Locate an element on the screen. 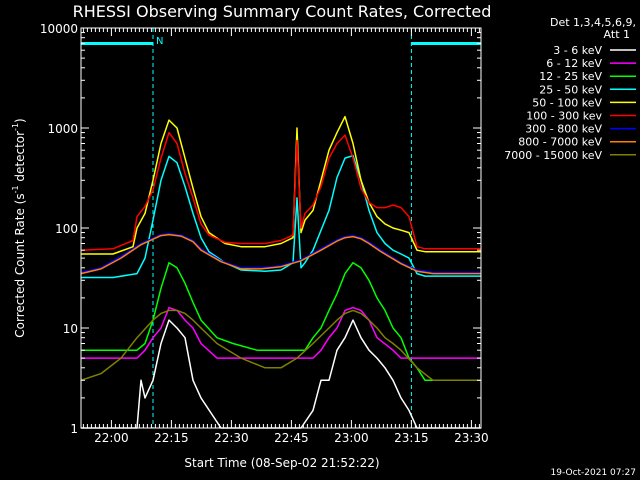 This screenshot has height=480, width=640. y-tick-label: 100 is located at coordinates (66, 229).